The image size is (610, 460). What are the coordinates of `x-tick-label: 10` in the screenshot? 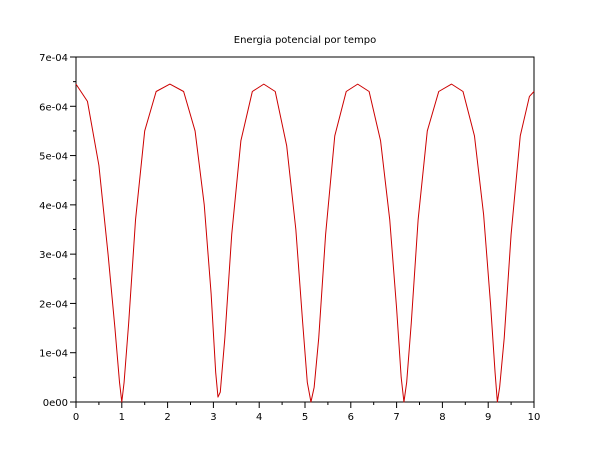 It's located at (534, 417).